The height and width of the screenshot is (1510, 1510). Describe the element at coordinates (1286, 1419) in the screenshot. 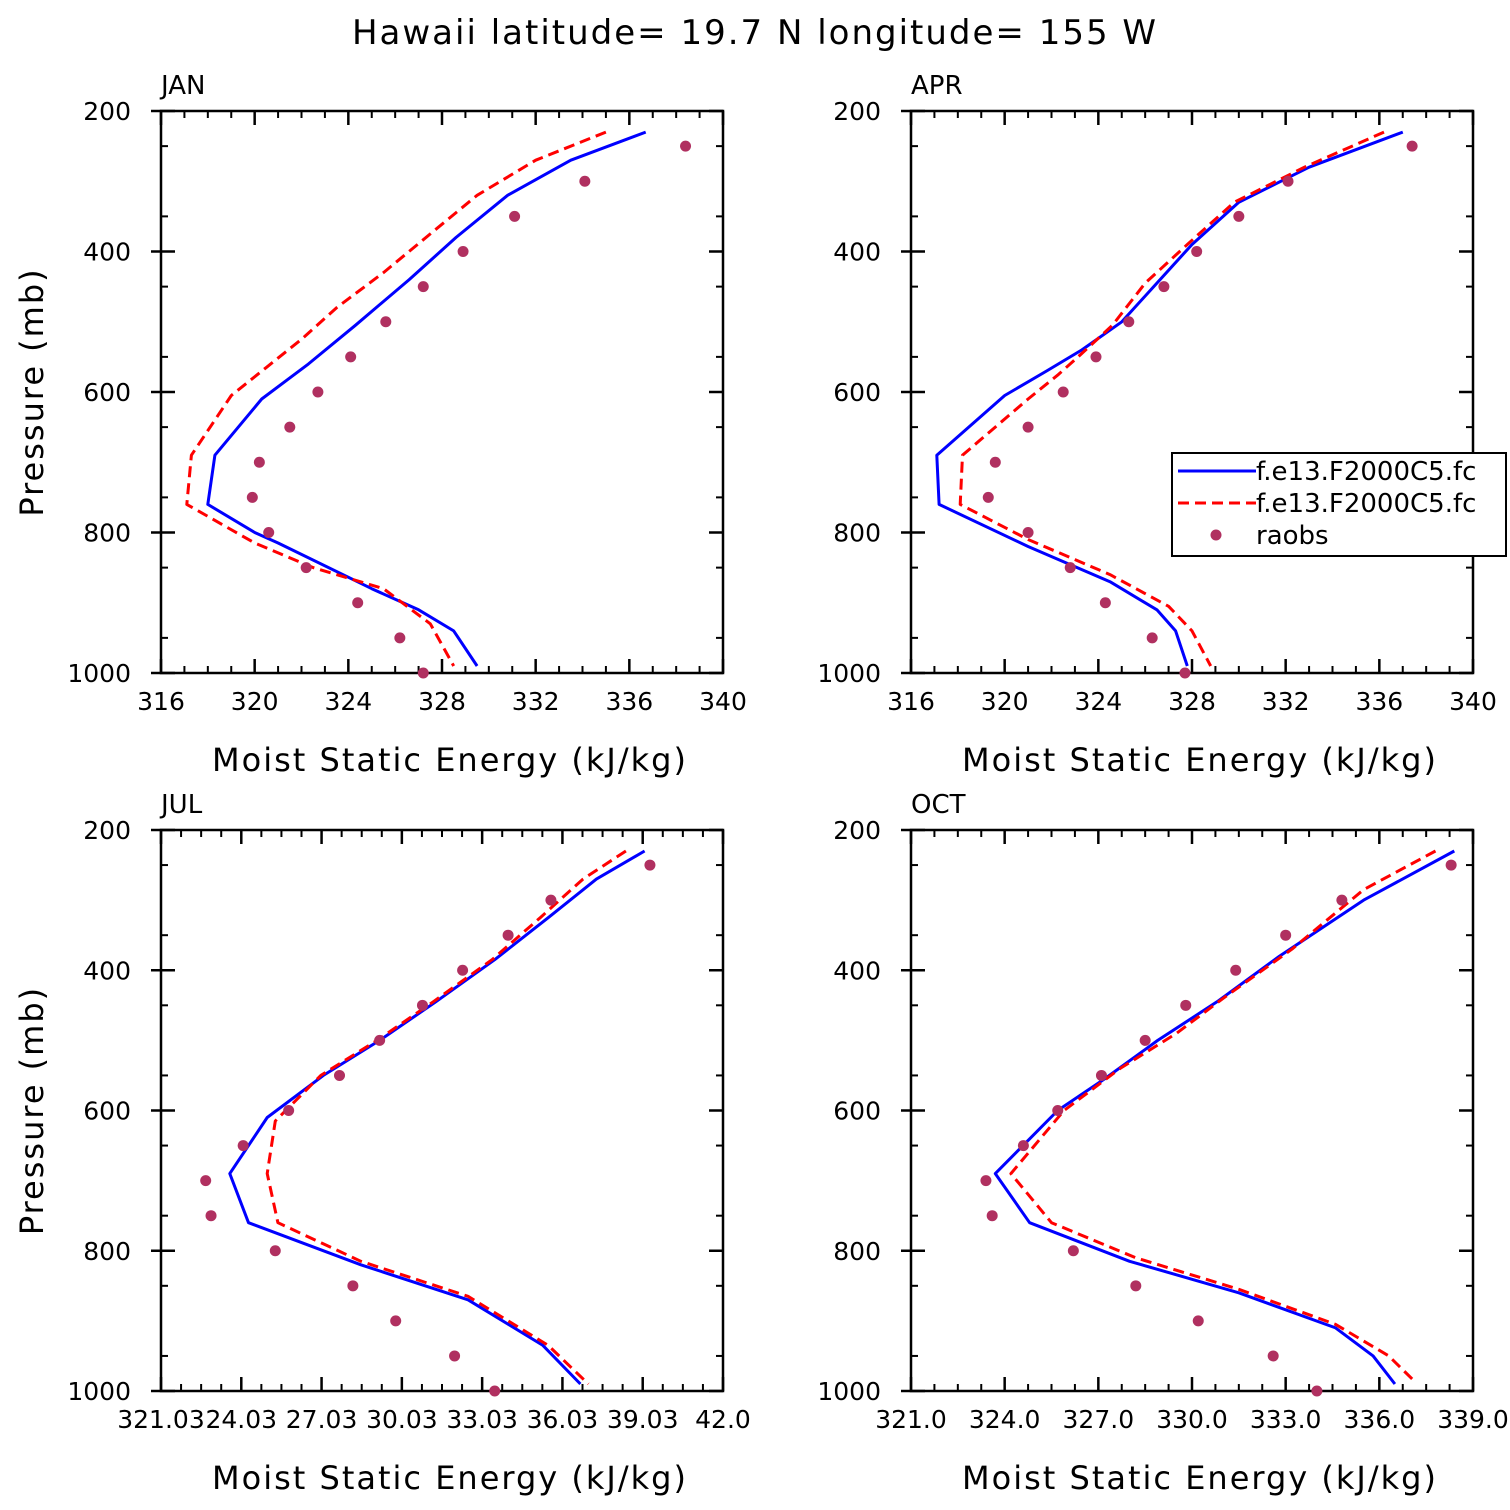

I see `x-tick-label: 333.0` at that location.